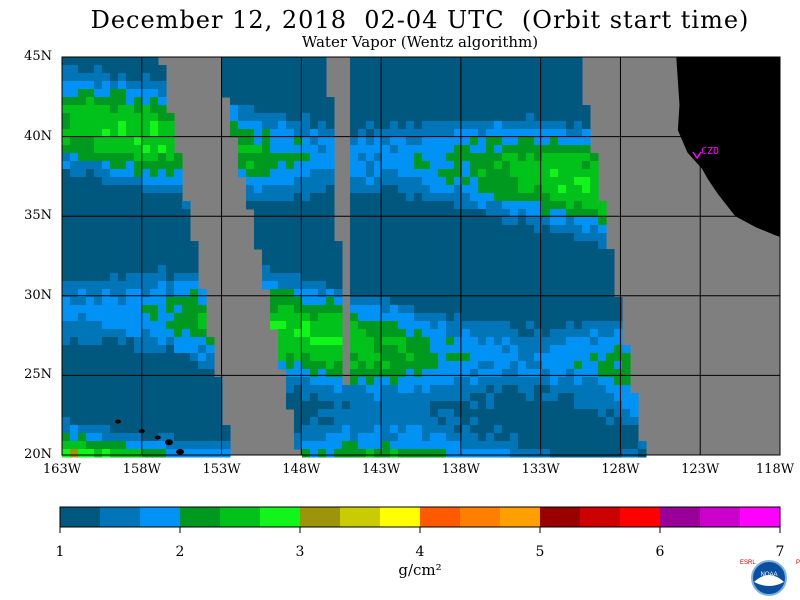  Describe the element at coordinates (540, 552) in the screenshot. I see `colorbar-tick-label: 5` at that location.